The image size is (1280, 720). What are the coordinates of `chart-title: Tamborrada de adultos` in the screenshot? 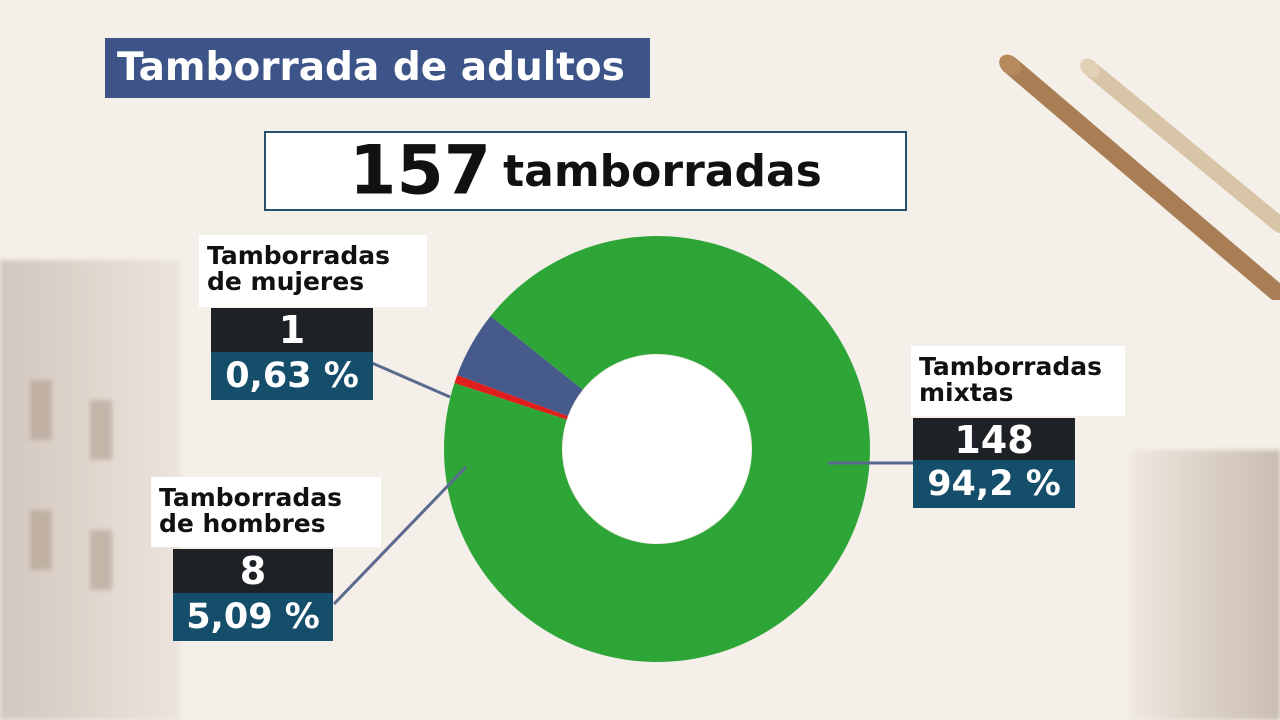 It's located at (377, 68).